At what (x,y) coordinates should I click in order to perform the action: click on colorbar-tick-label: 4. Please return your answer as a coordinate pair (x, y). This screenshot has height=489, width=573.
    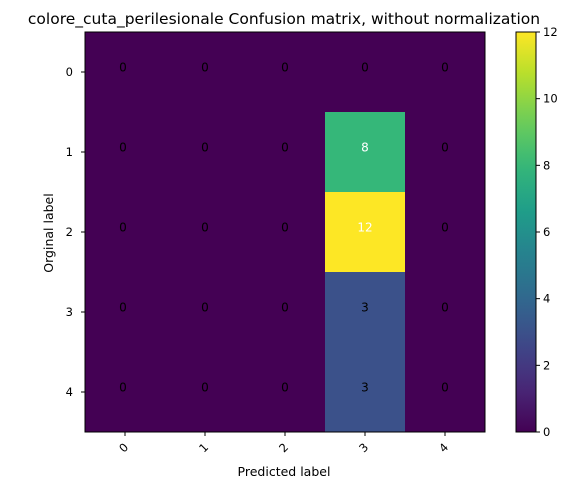
    Looking at the image, I should click on (546, 299).